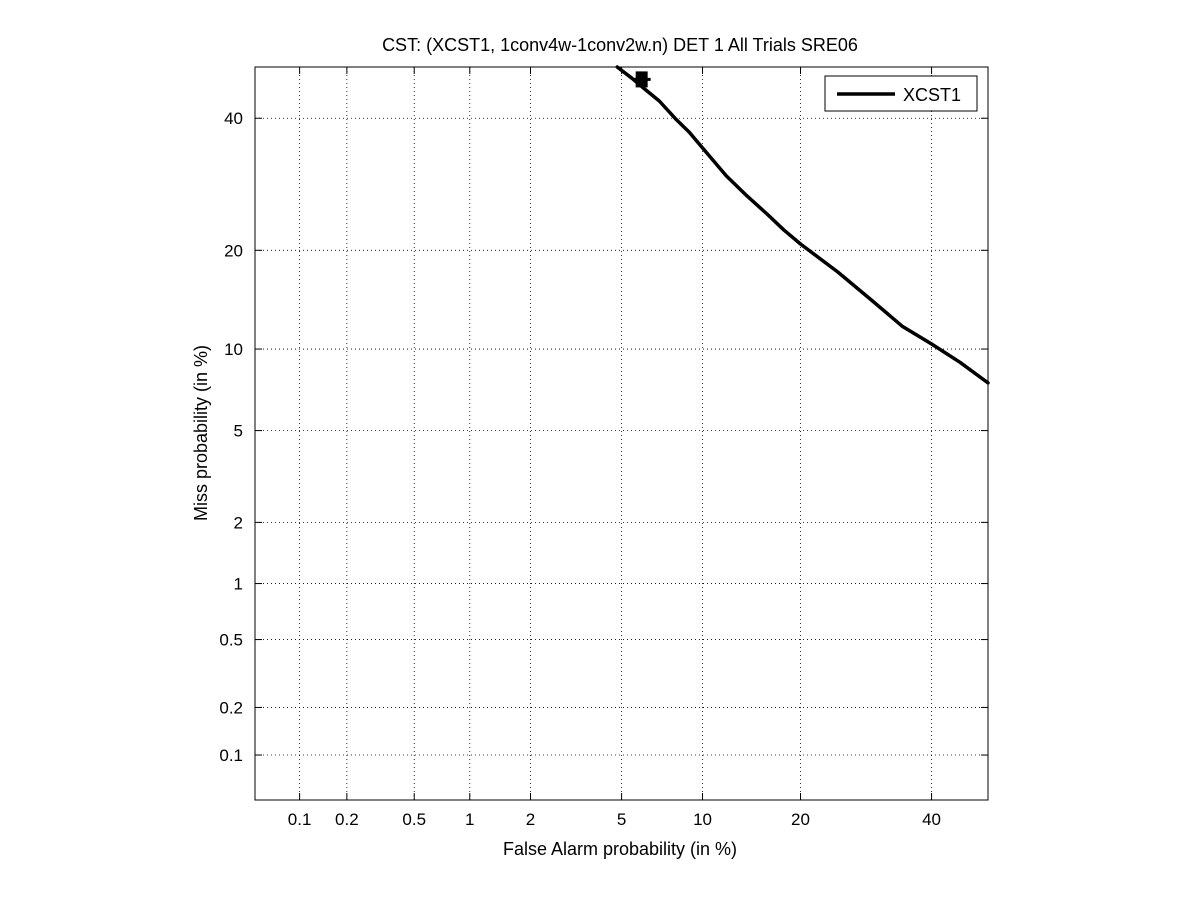 The width and height of the screenshot is (1201, 900). Describe the element at coordinates (621, 819) in the screenshot. I see `x-tick-label: 5` at that location.